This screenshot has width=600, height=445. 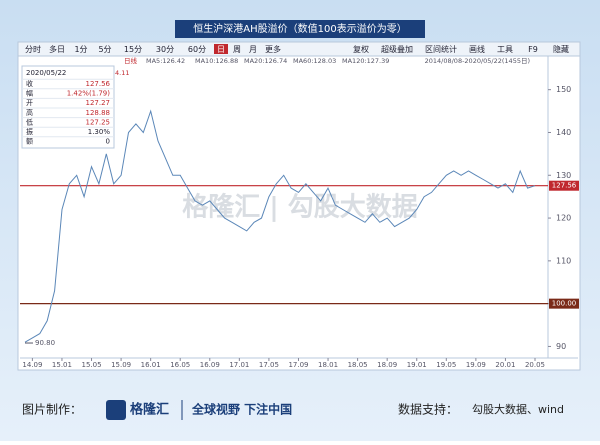 What do you see at coordinates (563, 260) in the screenshot?
I see `y-tick-label: 110` at bounding box center [563, 260].